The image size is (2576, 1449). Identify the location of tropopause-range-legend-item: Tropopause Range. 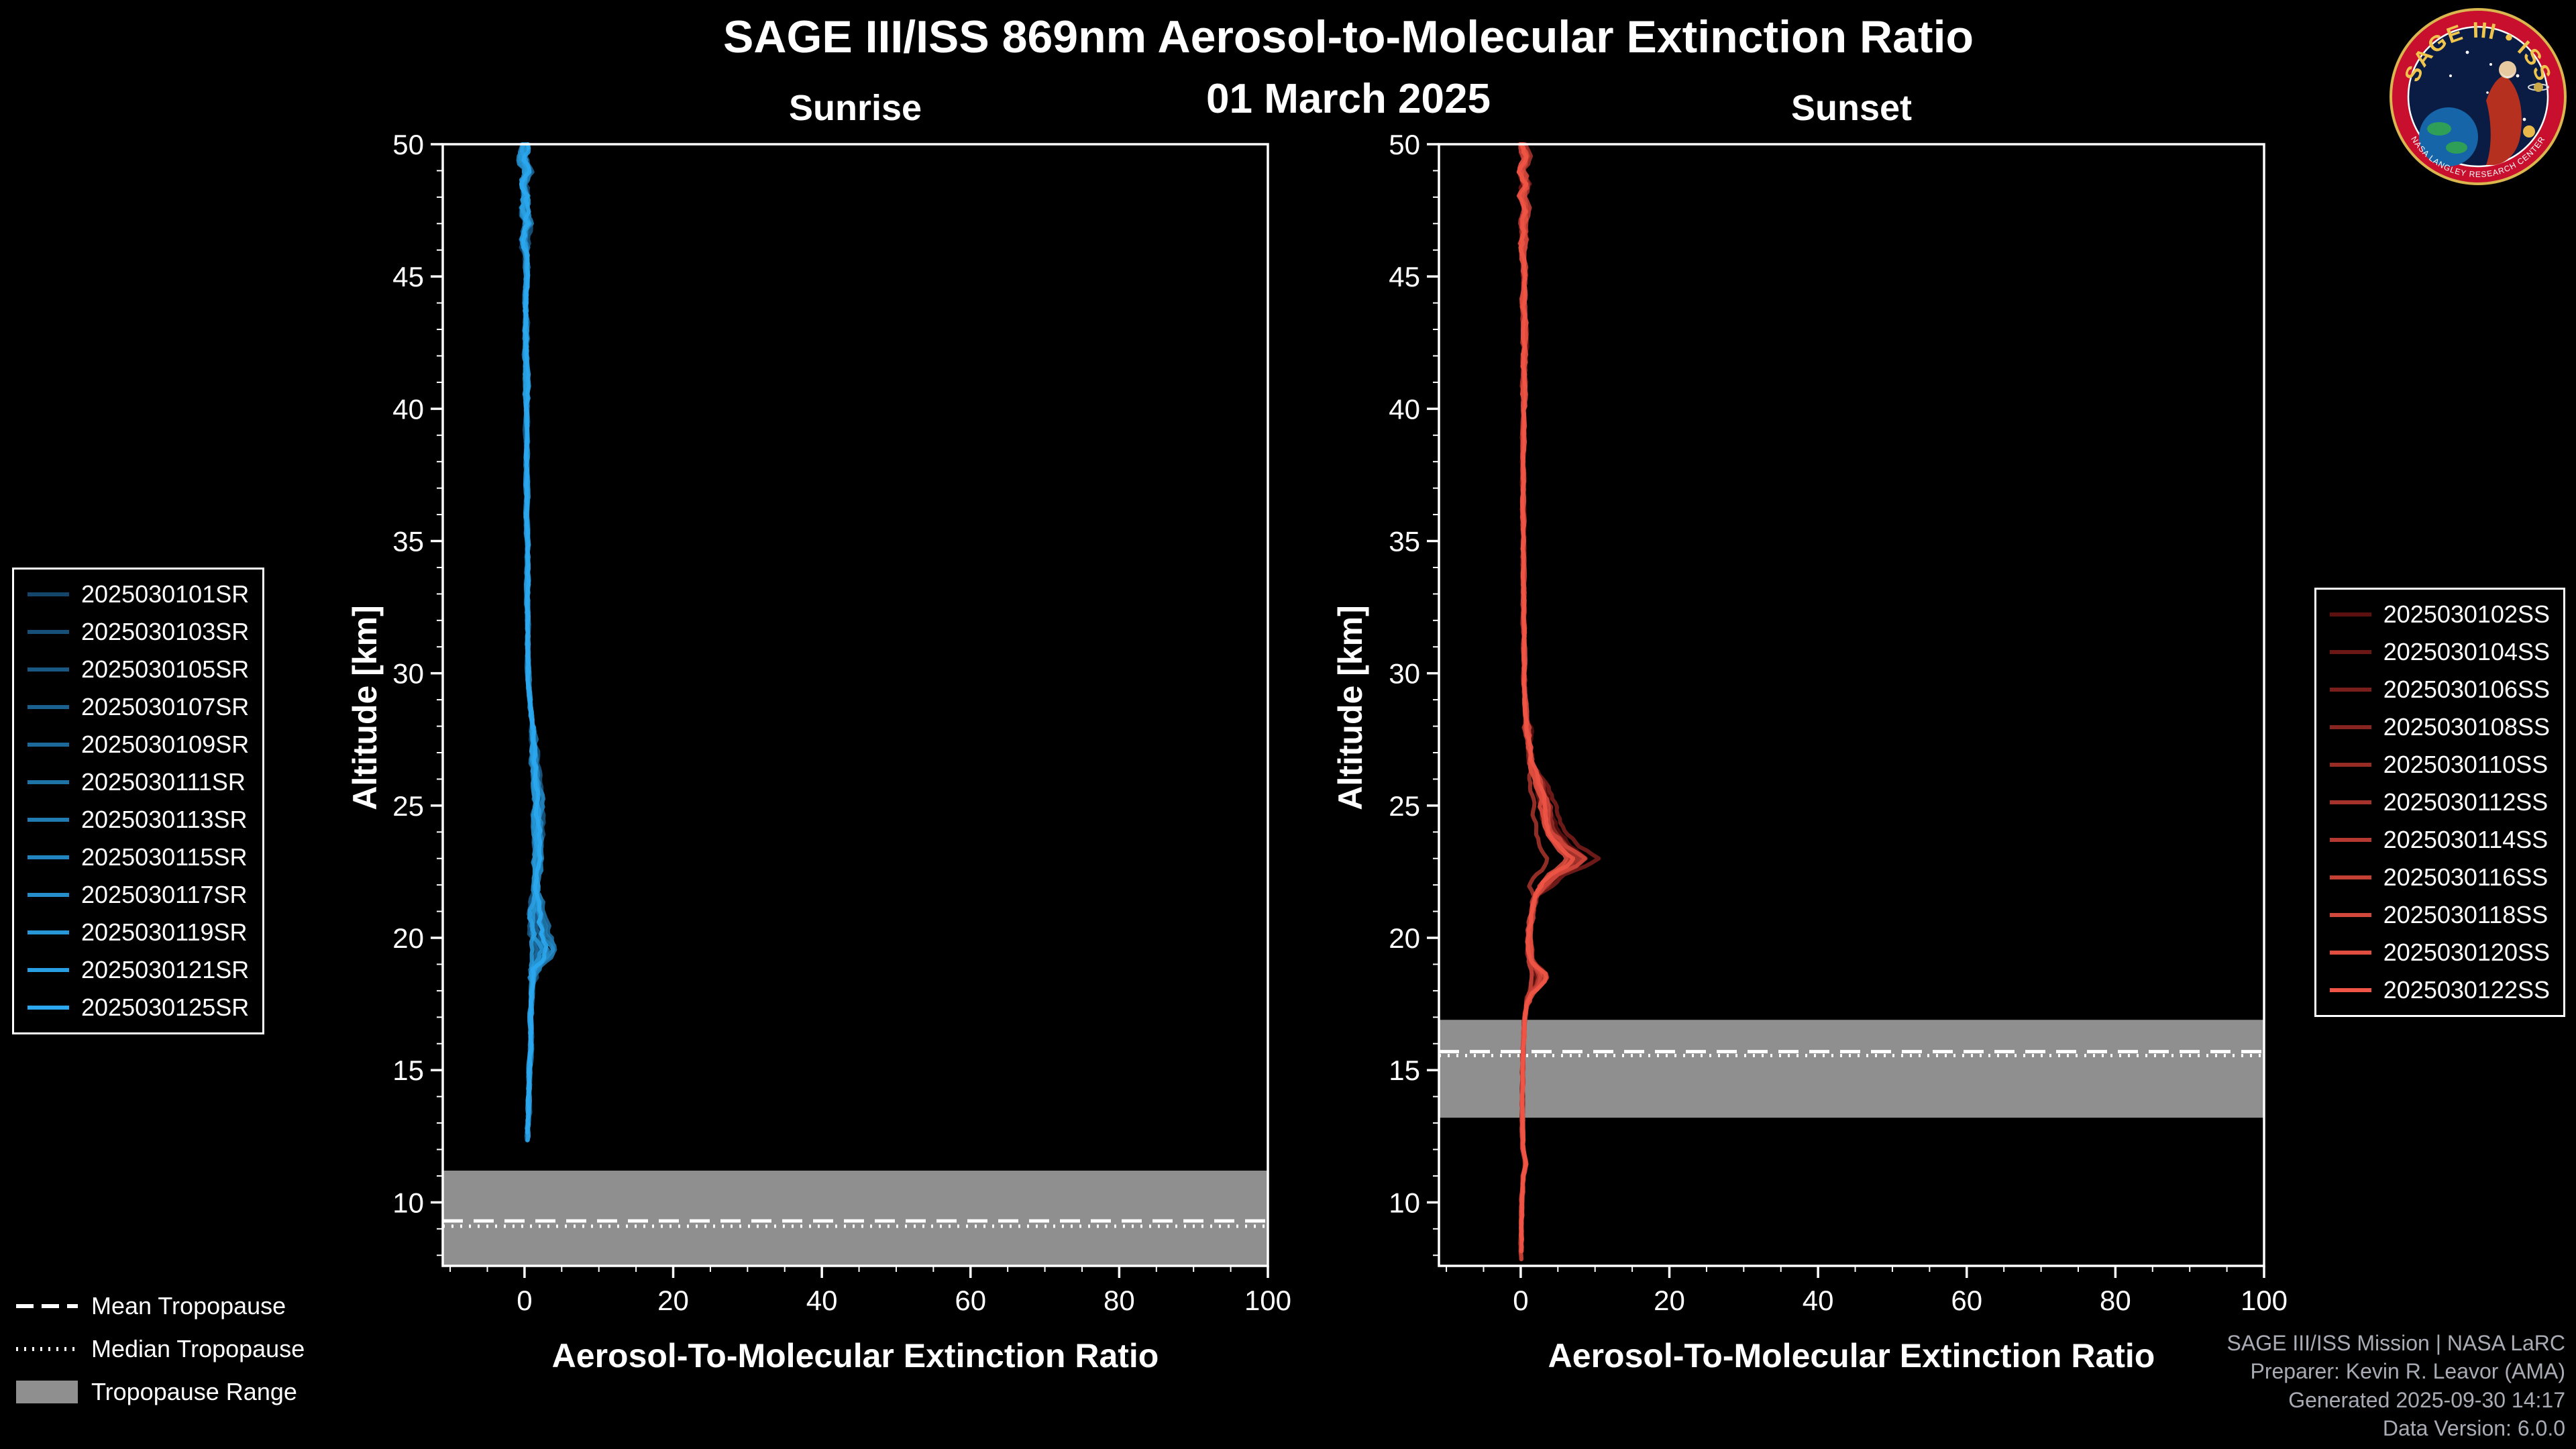
(160, 1392).